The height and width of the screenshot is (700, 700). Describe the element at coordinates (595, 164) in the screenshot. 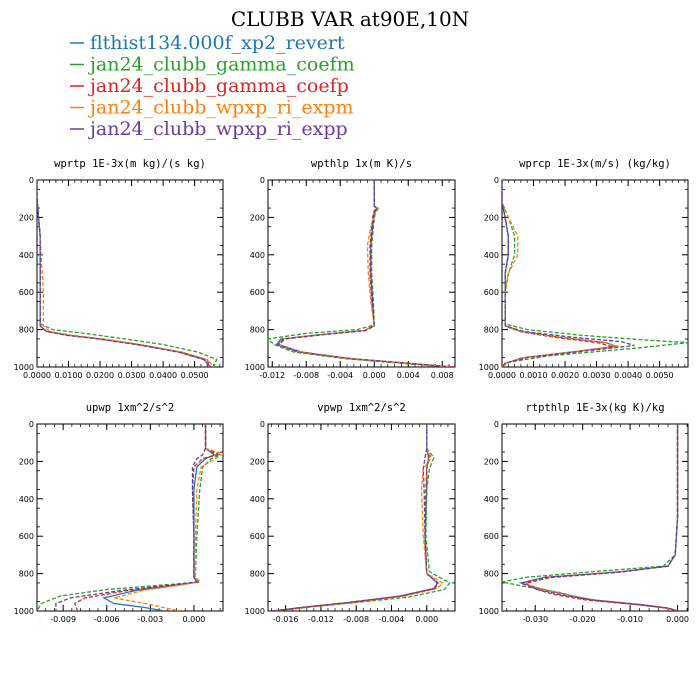

I see `panel-title: wprcp 1E-3x(m/s) (kg/kg)` at that location.